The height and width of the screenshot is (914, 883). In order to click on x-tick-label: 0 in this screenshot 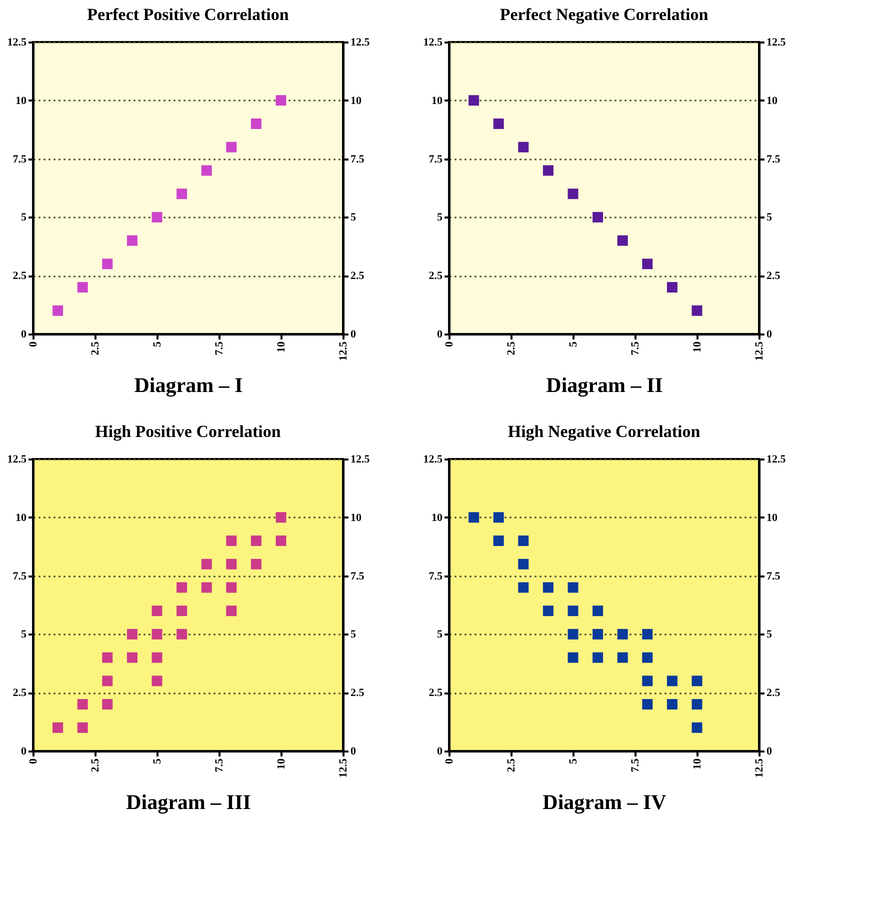, I will do `click(34, 344)`.